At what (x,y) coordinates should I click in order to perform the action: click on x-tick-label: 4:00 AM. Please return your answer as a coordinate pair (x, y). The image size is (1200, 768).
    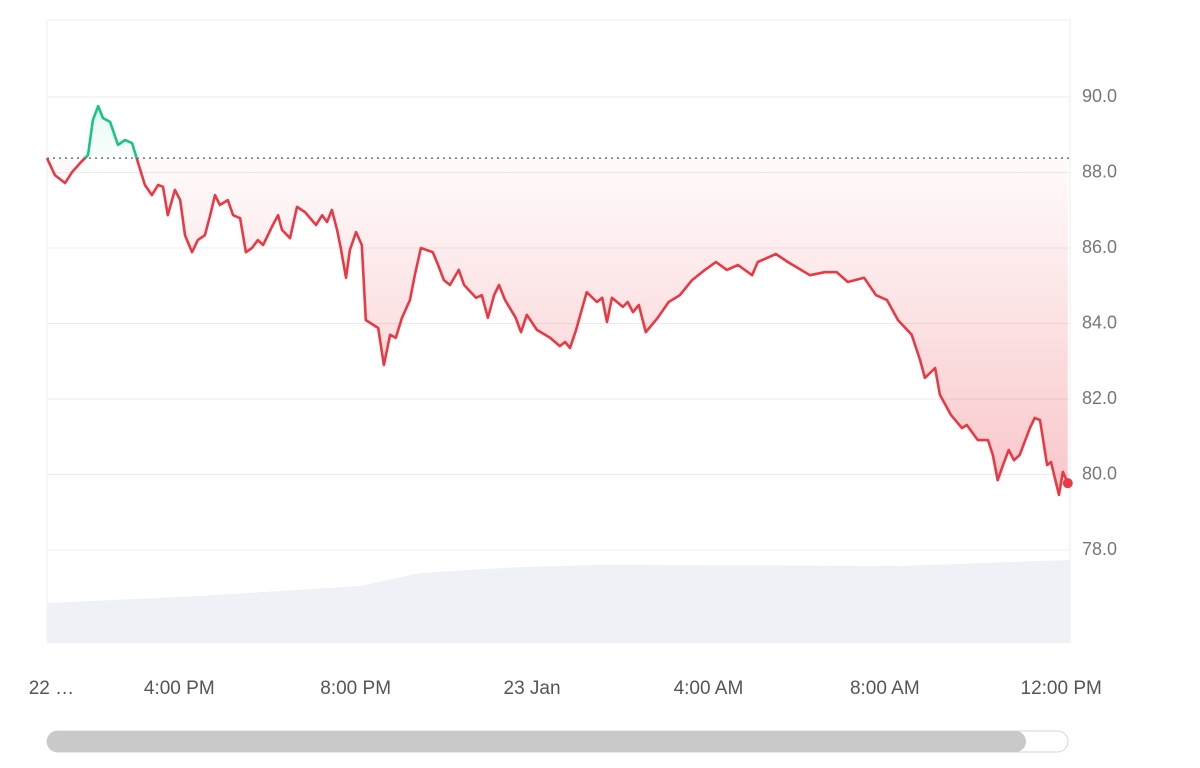
    Looking at the image, I should click on (709, 688).